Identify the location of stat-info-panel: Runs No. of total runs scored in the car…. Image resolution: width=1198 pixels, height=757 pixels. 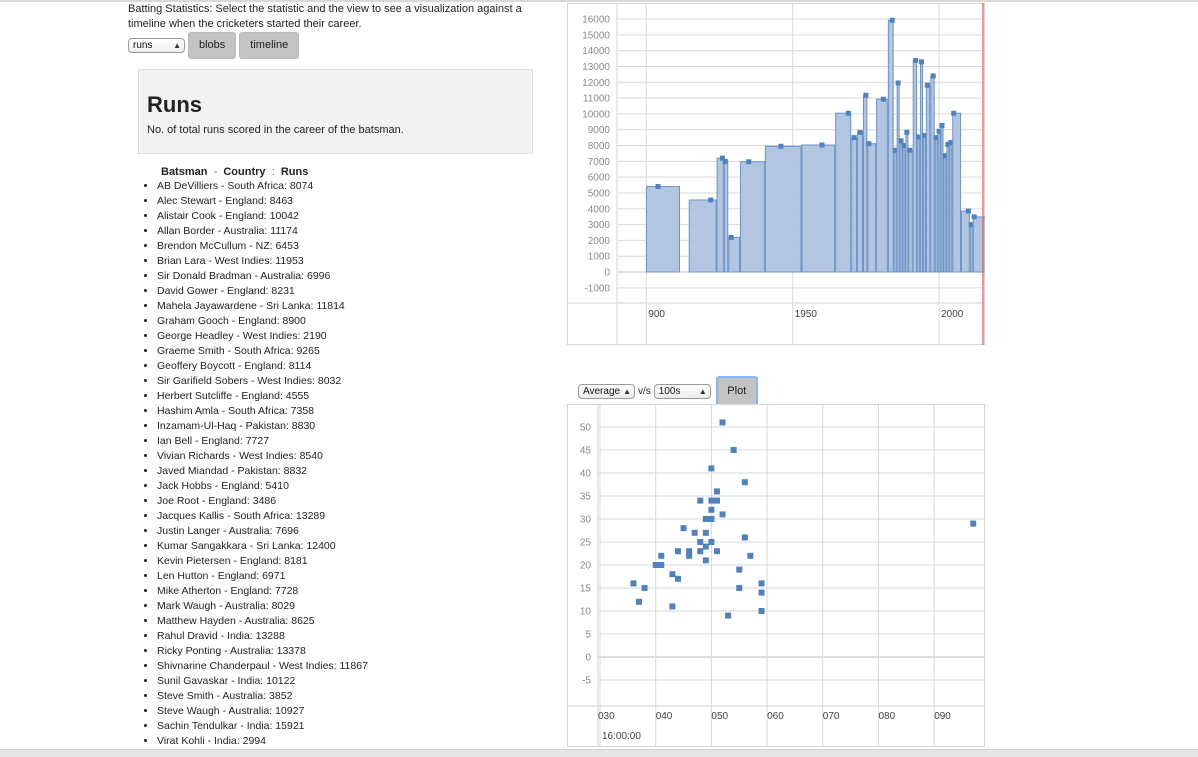
(335, 111).